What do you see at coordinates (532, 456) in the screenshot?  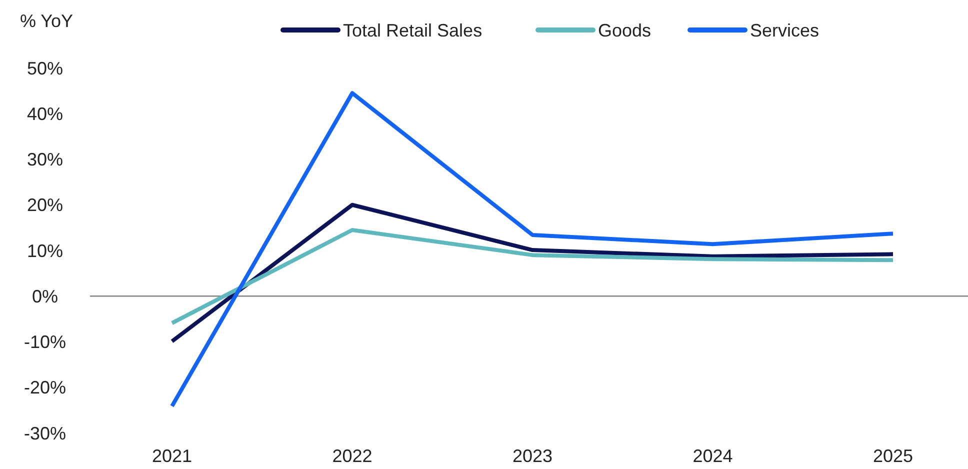 I see `x-tick-label: 2023` at bounding box center [532, 456].